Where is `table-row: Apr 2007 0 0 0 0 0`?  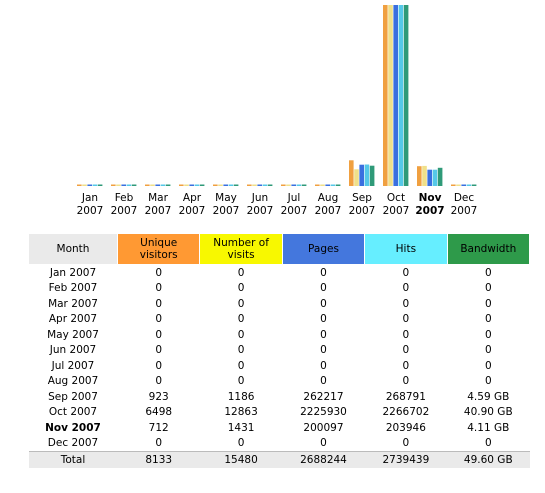 table-row: Apr 2007 0 0 0 0 0 is located at coordinates (279, 320).